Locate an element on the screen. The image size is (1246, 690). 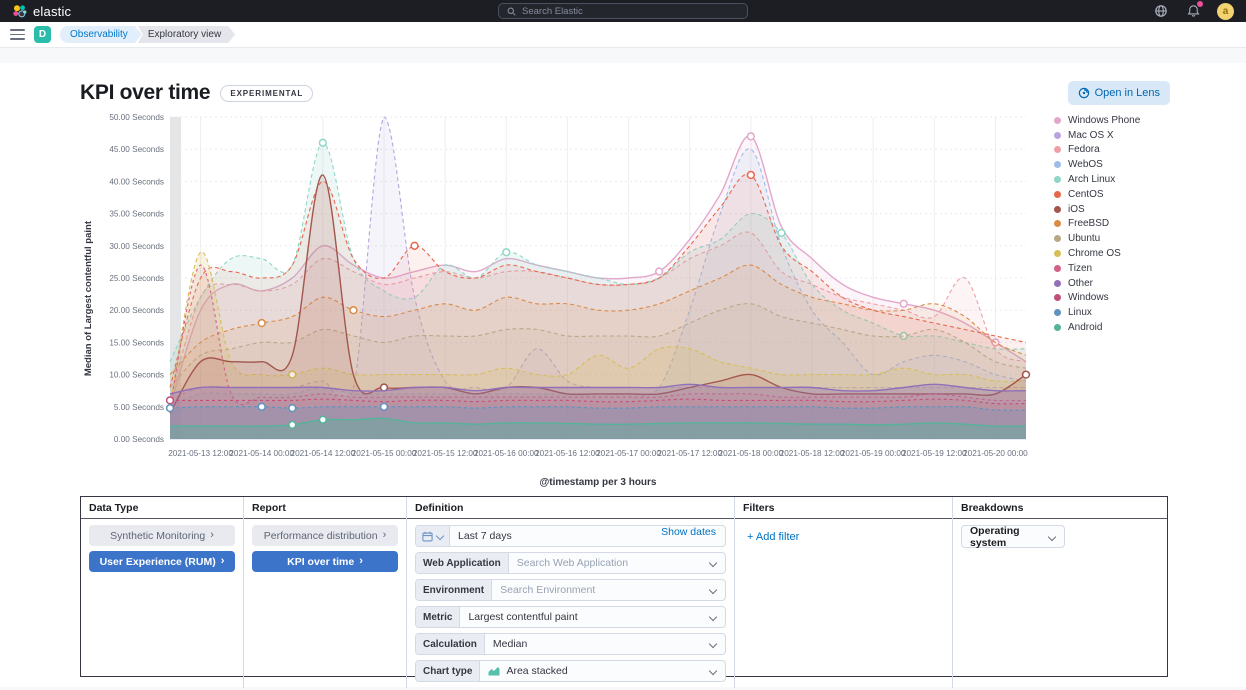
definition-row-calculation: Calculation Median is located at coordinates (570, 644).